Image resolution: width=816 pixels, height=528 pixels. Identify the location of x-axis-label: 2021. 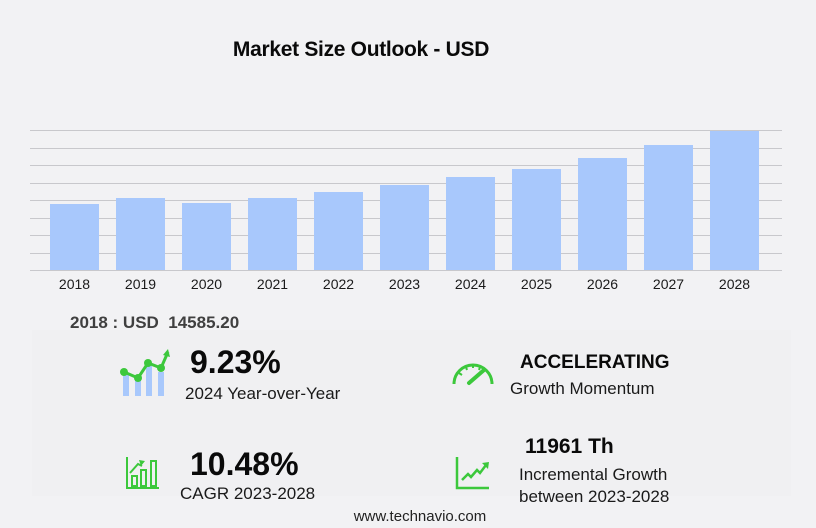
(272, 284).